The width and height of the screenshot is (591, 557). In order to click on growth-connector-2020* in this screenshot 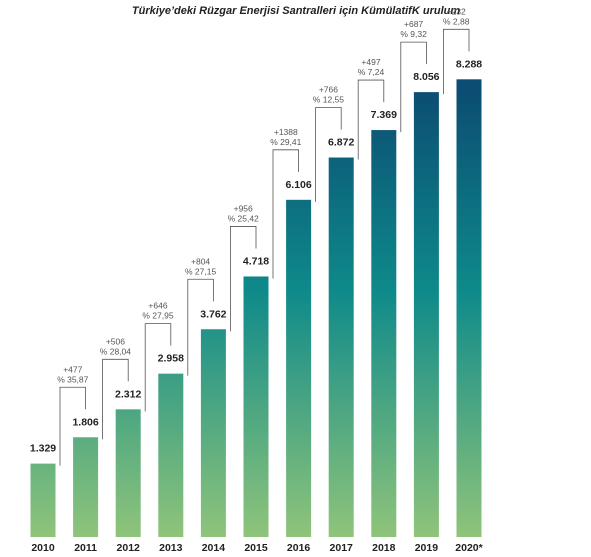, I will do `click(456, 61)`.